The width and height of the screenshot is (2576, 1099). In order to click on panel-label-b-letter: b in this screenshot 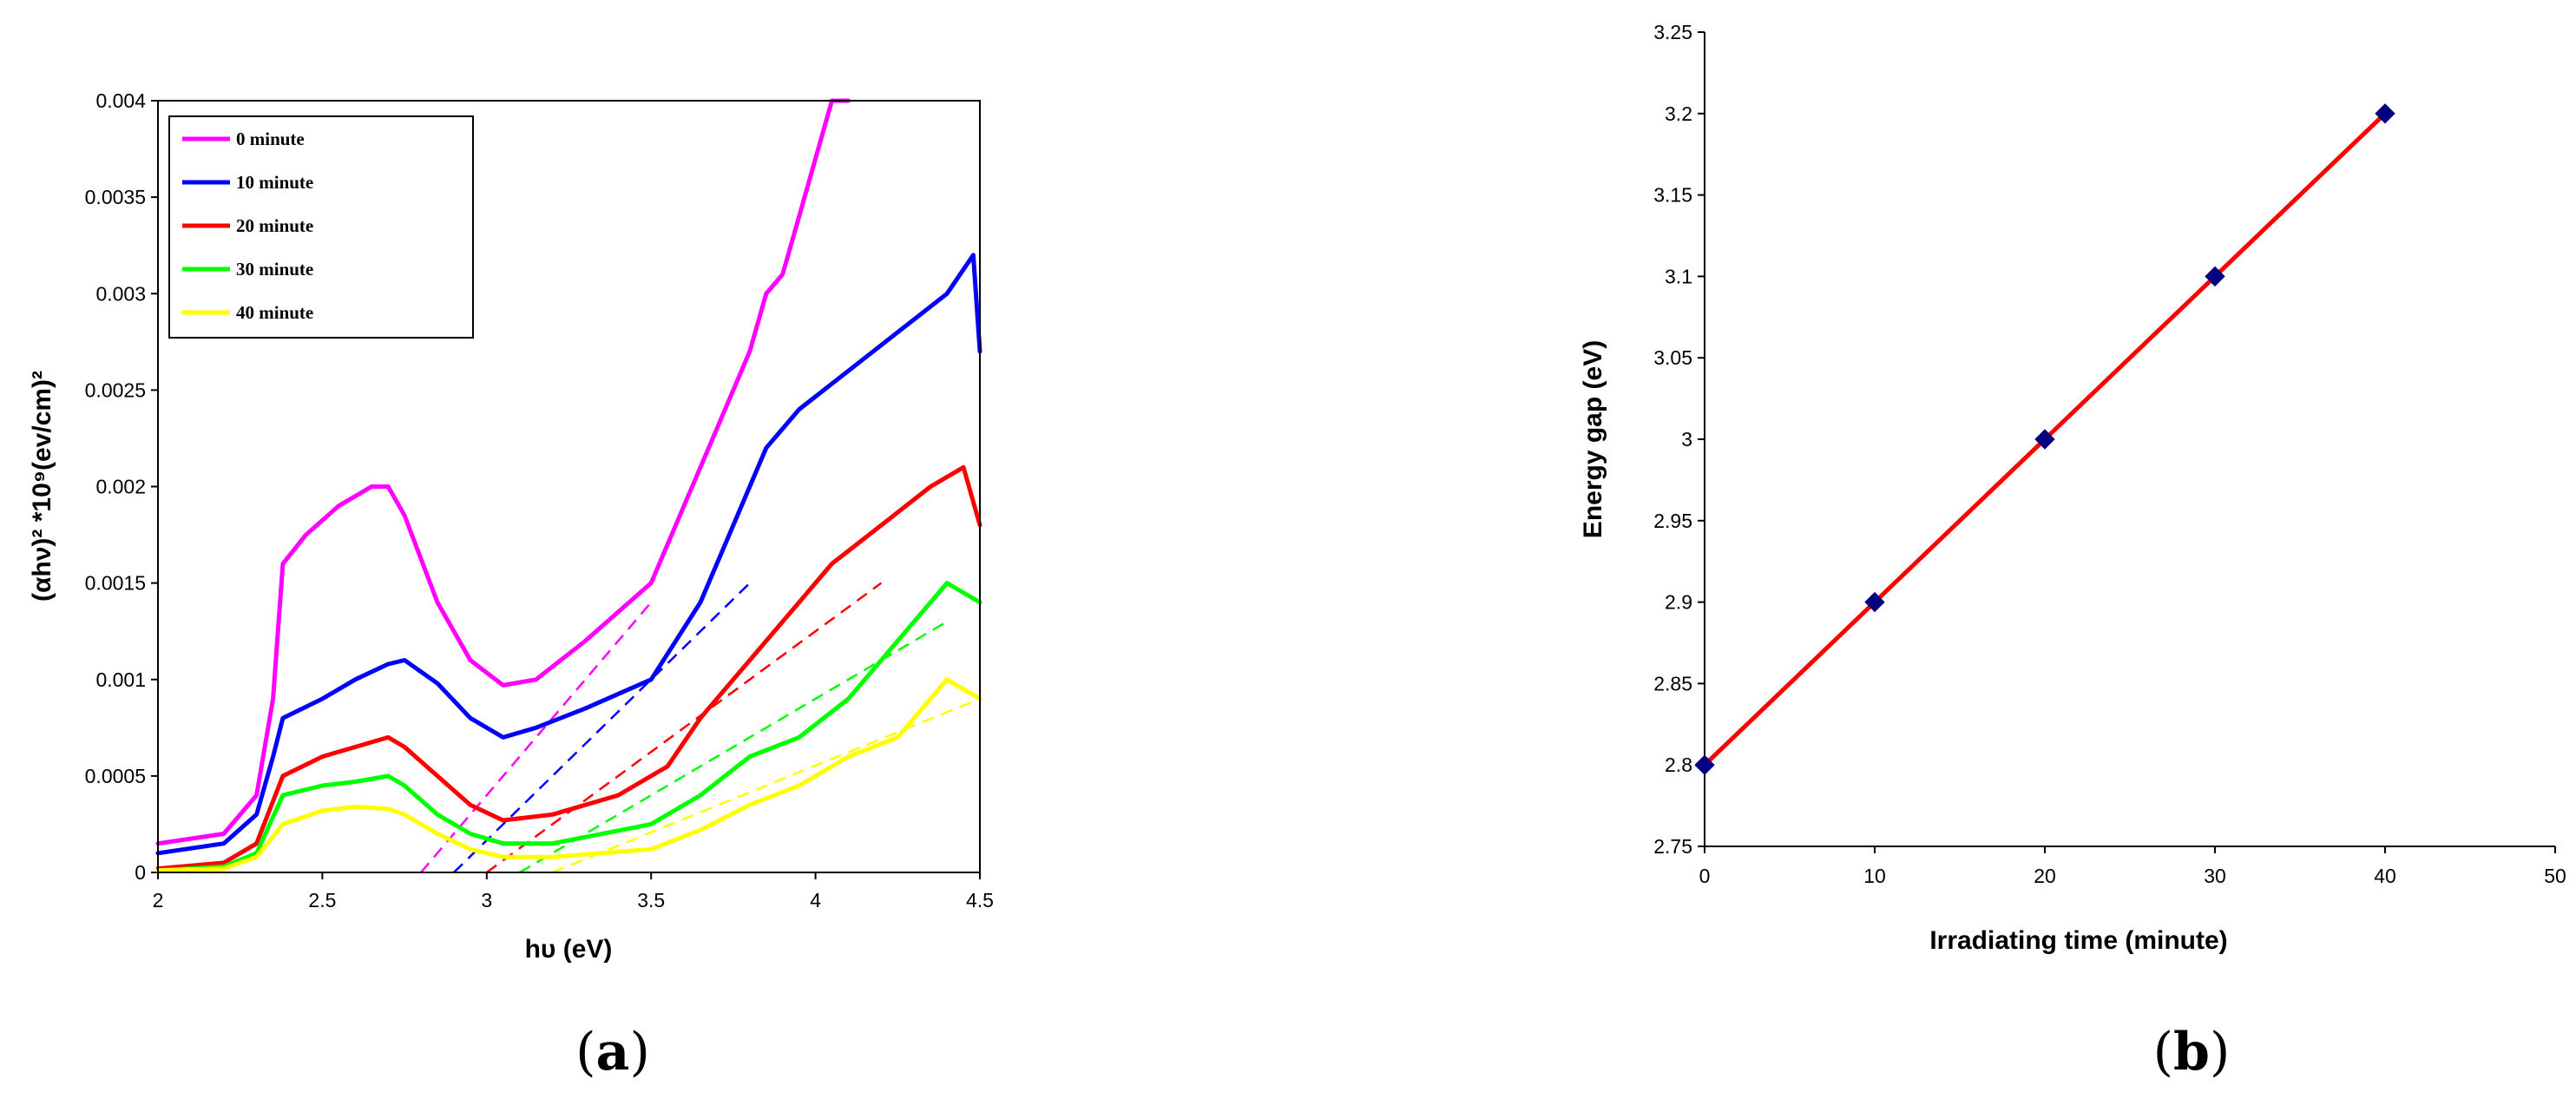, I will do `click(2191, 1052)`.